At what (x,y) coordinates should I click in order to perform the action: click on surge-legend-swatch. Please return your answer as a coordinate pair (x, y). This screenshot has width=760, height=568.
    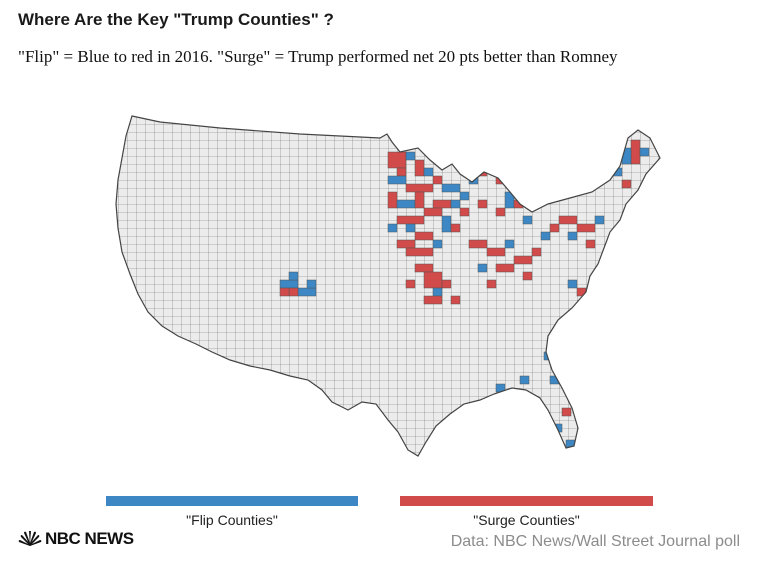
    Looking at the image, I should click on (526, 501).